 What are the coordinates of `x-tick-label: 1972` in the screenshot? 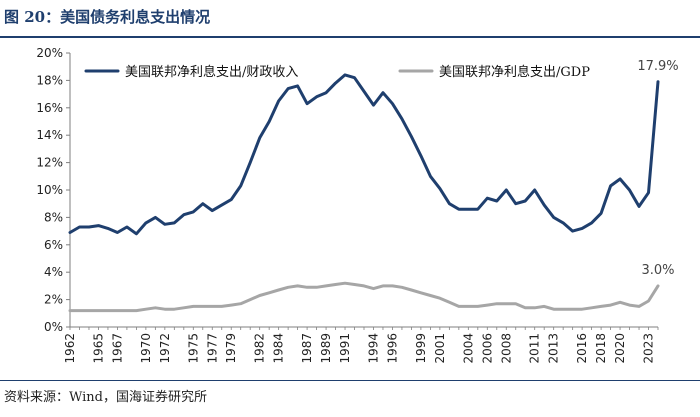 It's located at (165, 348).